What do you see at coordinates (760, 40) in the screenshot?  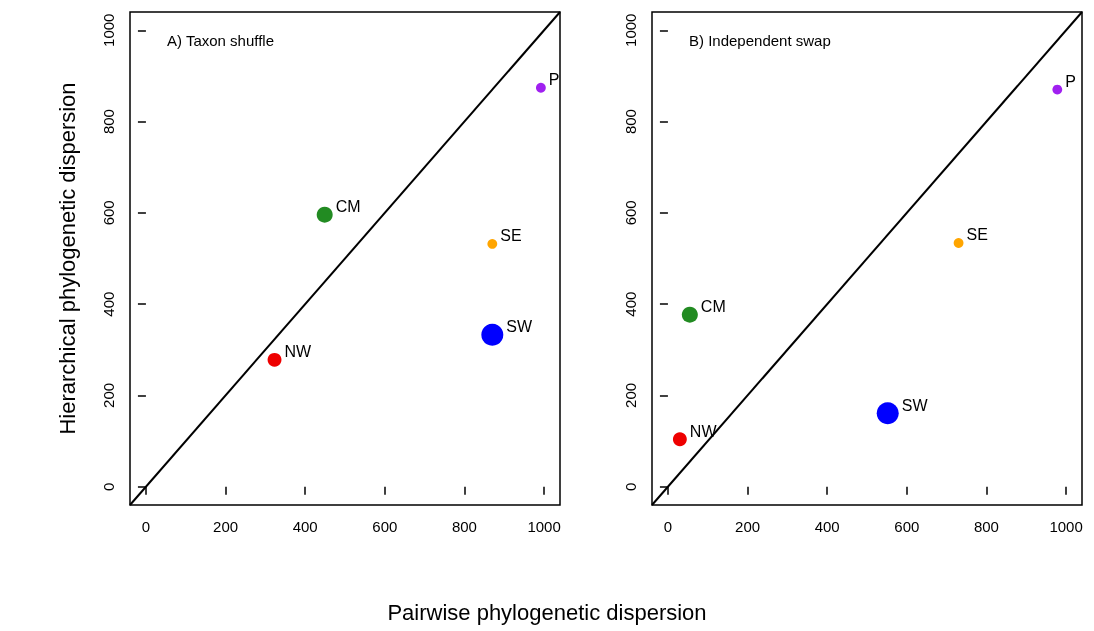 I see `text: B) Independent swap` at bounding box center [760, 40].